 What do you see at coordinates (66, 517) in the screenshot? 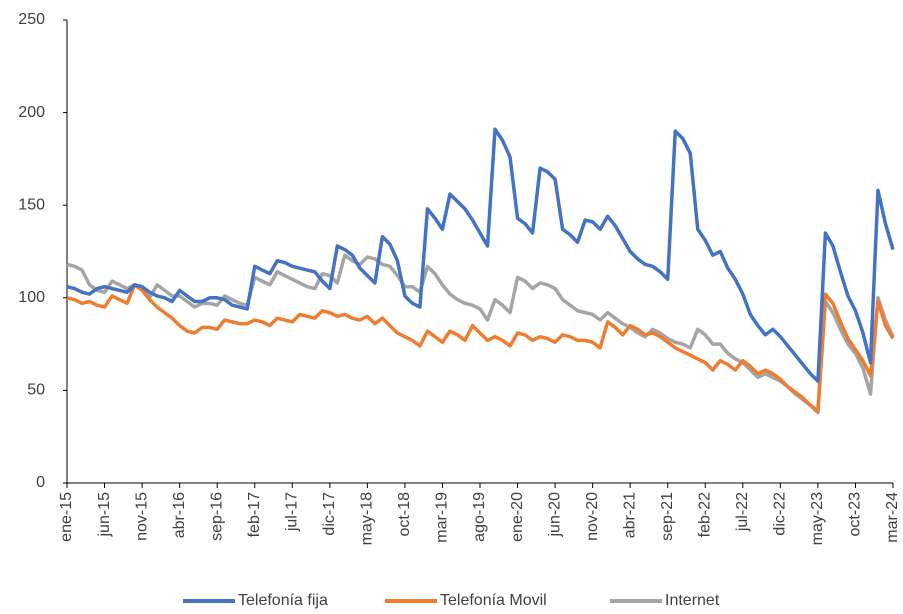
I see `x-tick-label: ene-15` at bounding box center [66, 517].